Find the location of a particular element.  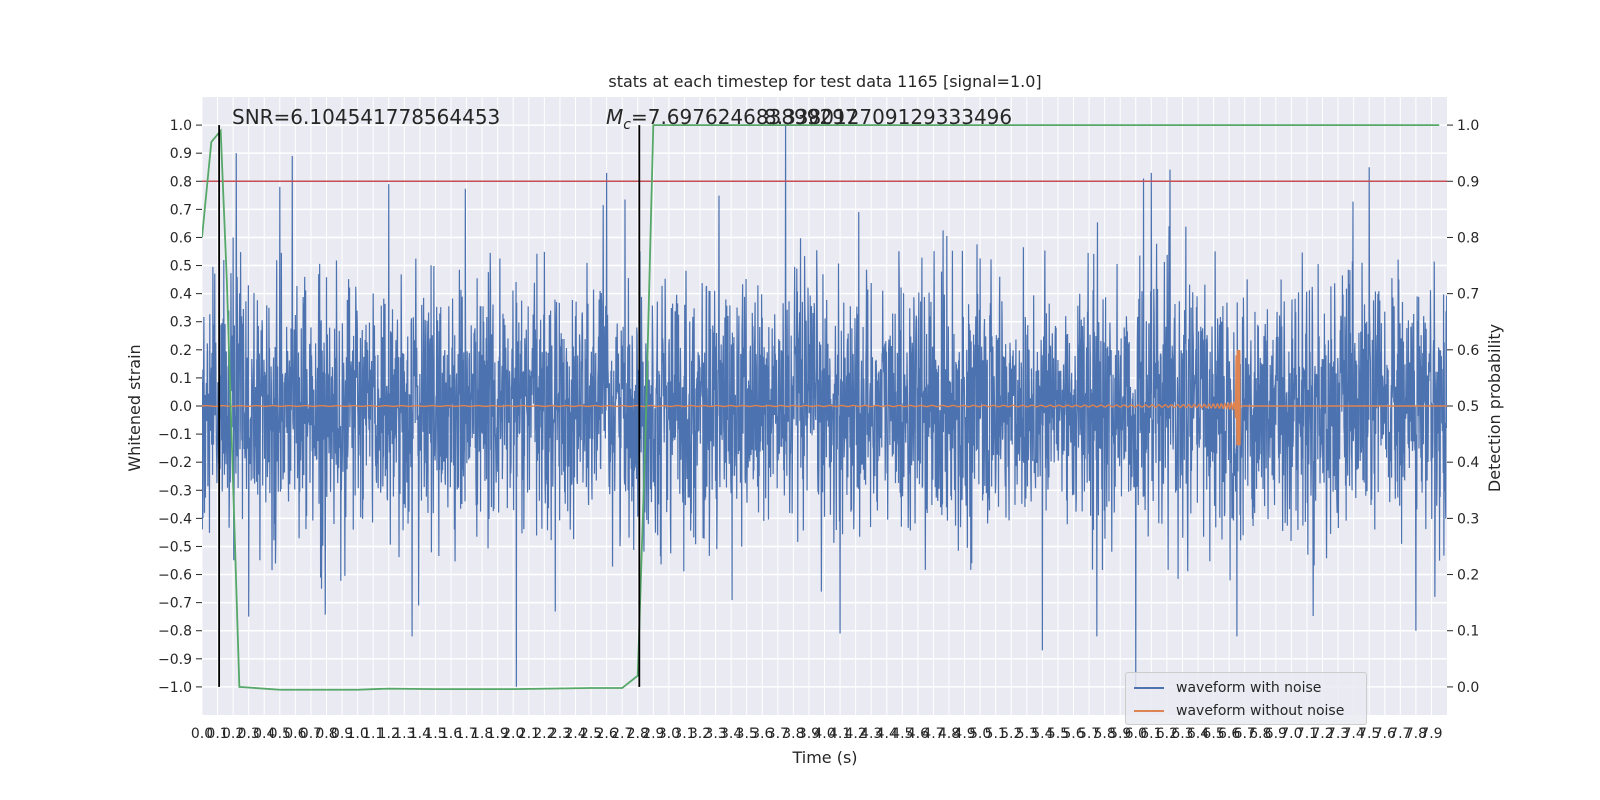

y2-tick-label: 1.0 is located at coordinates (1468, 126).